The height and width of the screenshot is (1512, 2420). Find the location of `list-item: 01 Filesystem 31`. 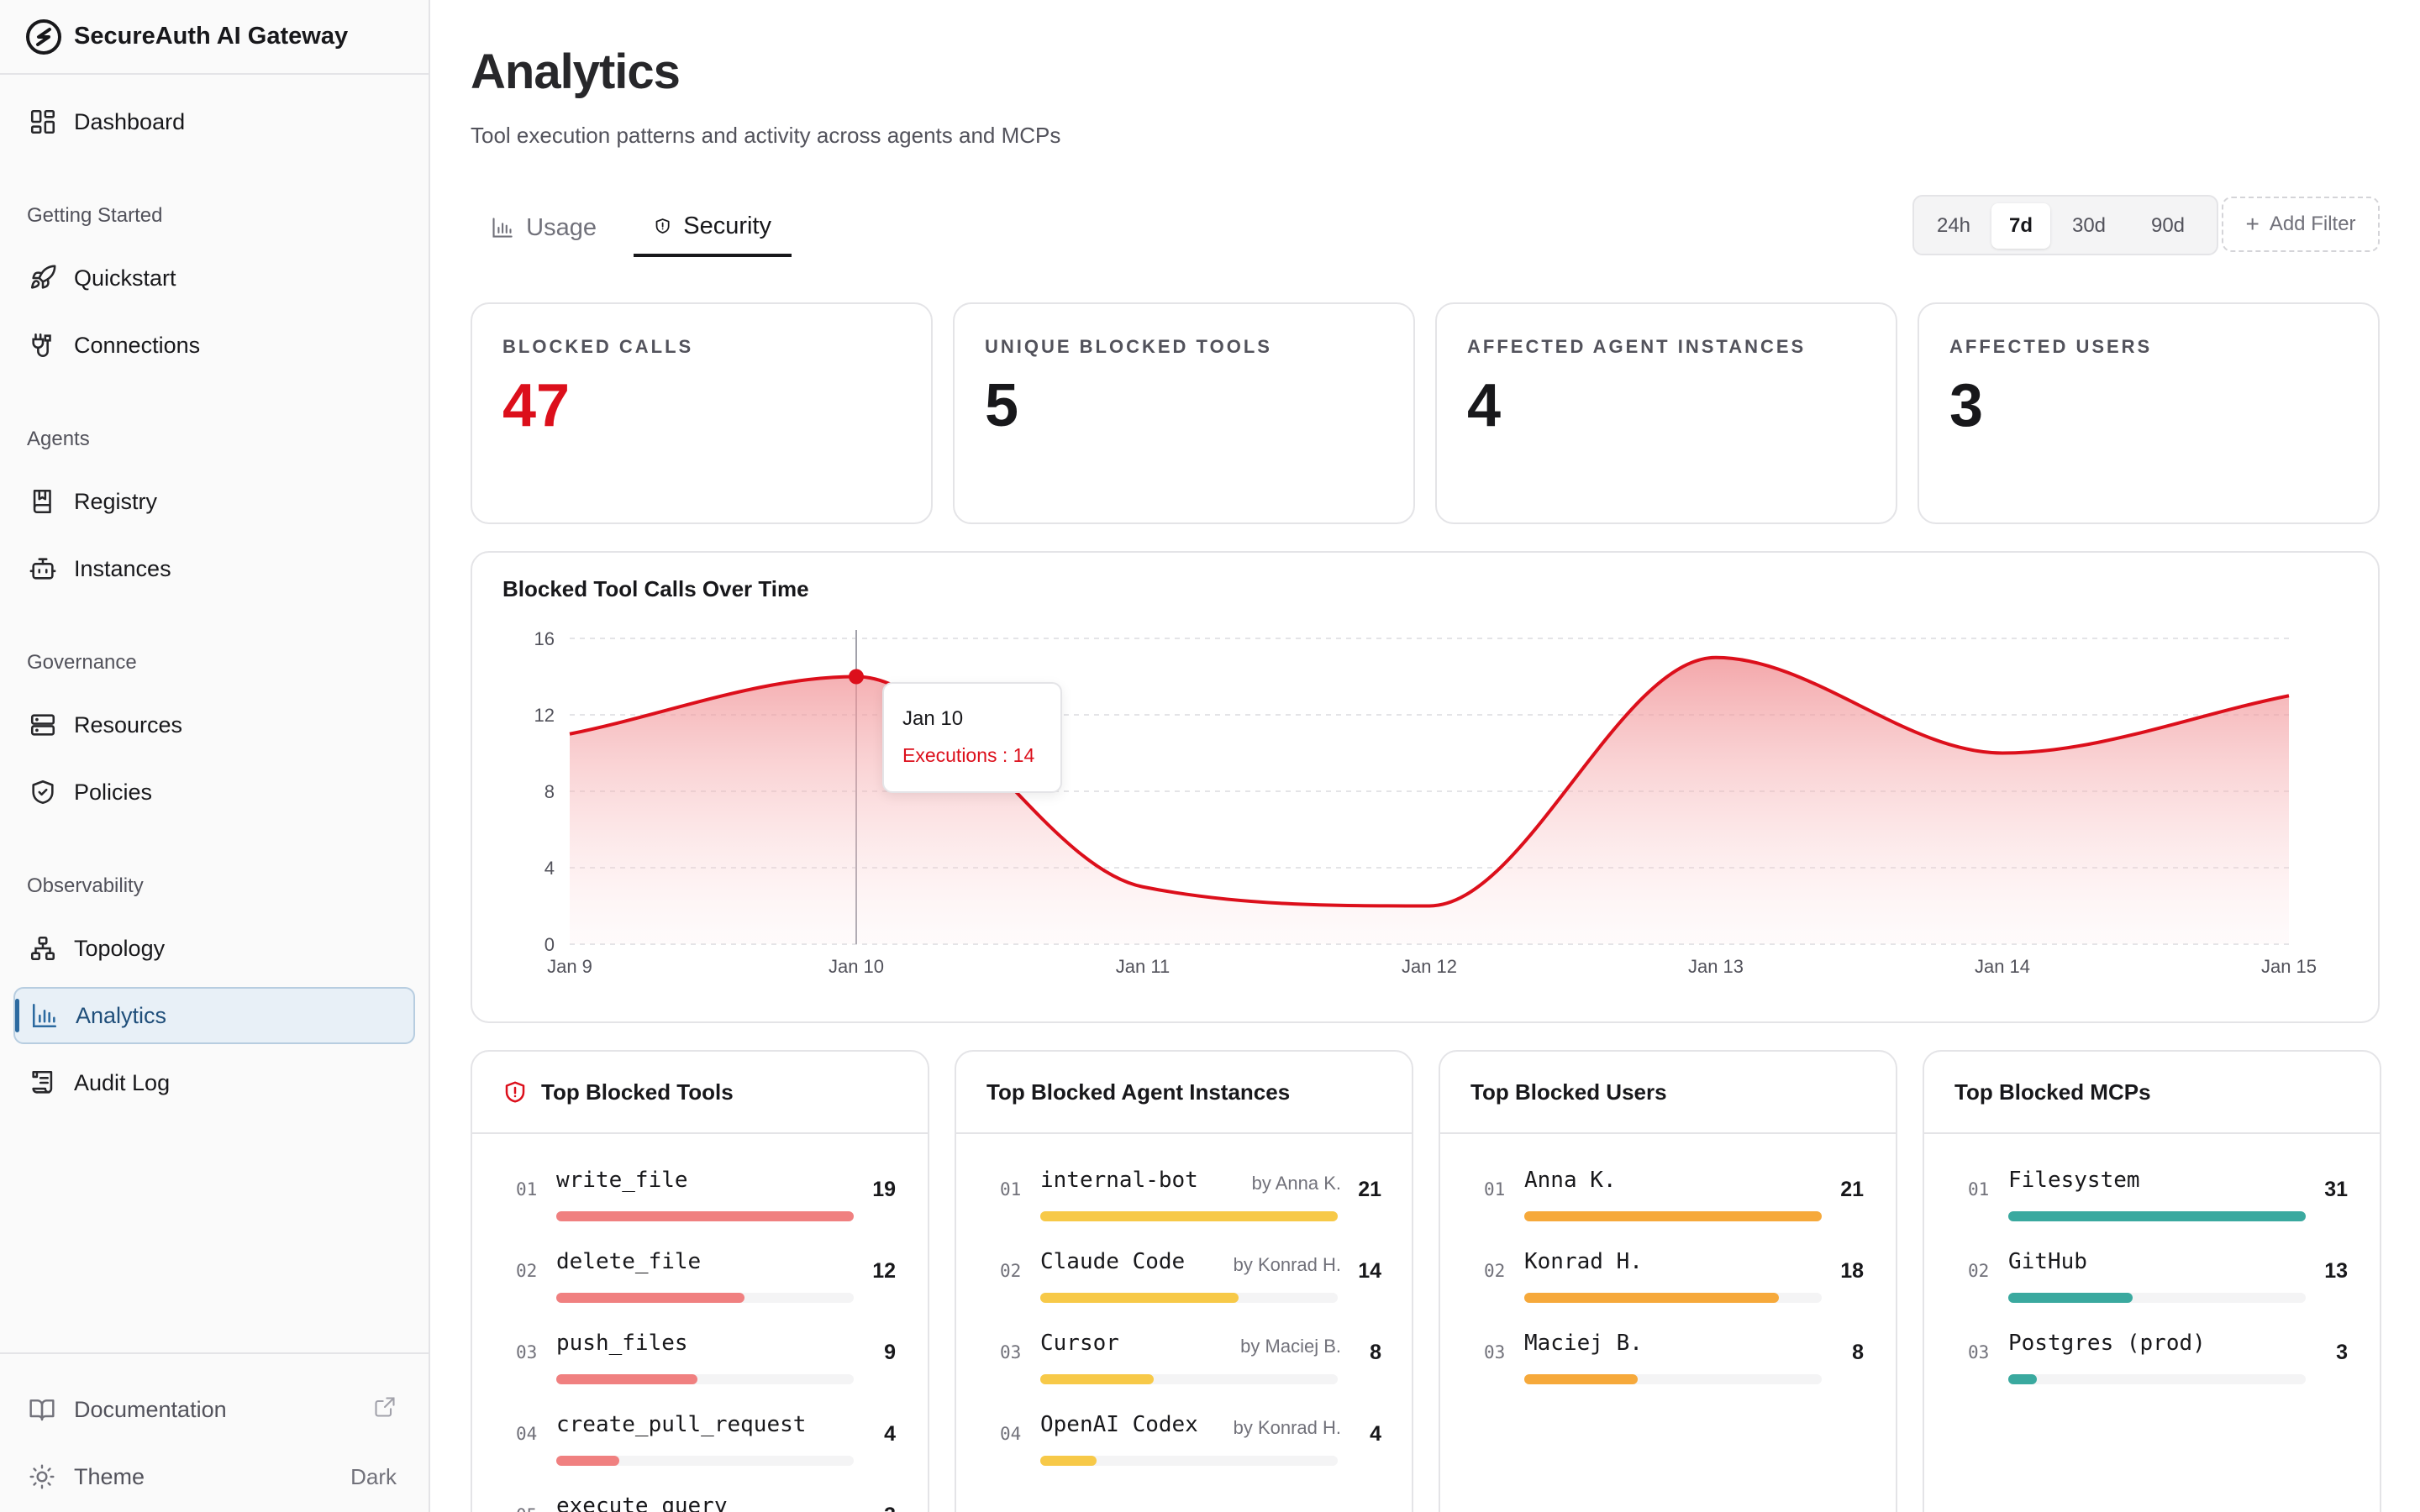

list-item: 01 Filesystem 31 is located at coordinates (2152, 1183).